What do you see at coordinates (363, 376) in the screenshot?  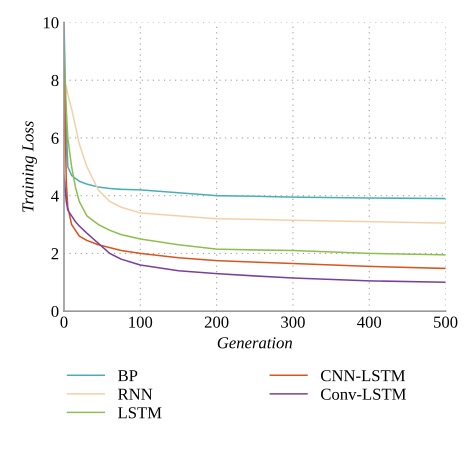 I see `legend-label: CNN-LSTM` at bounding box center [363, 376].